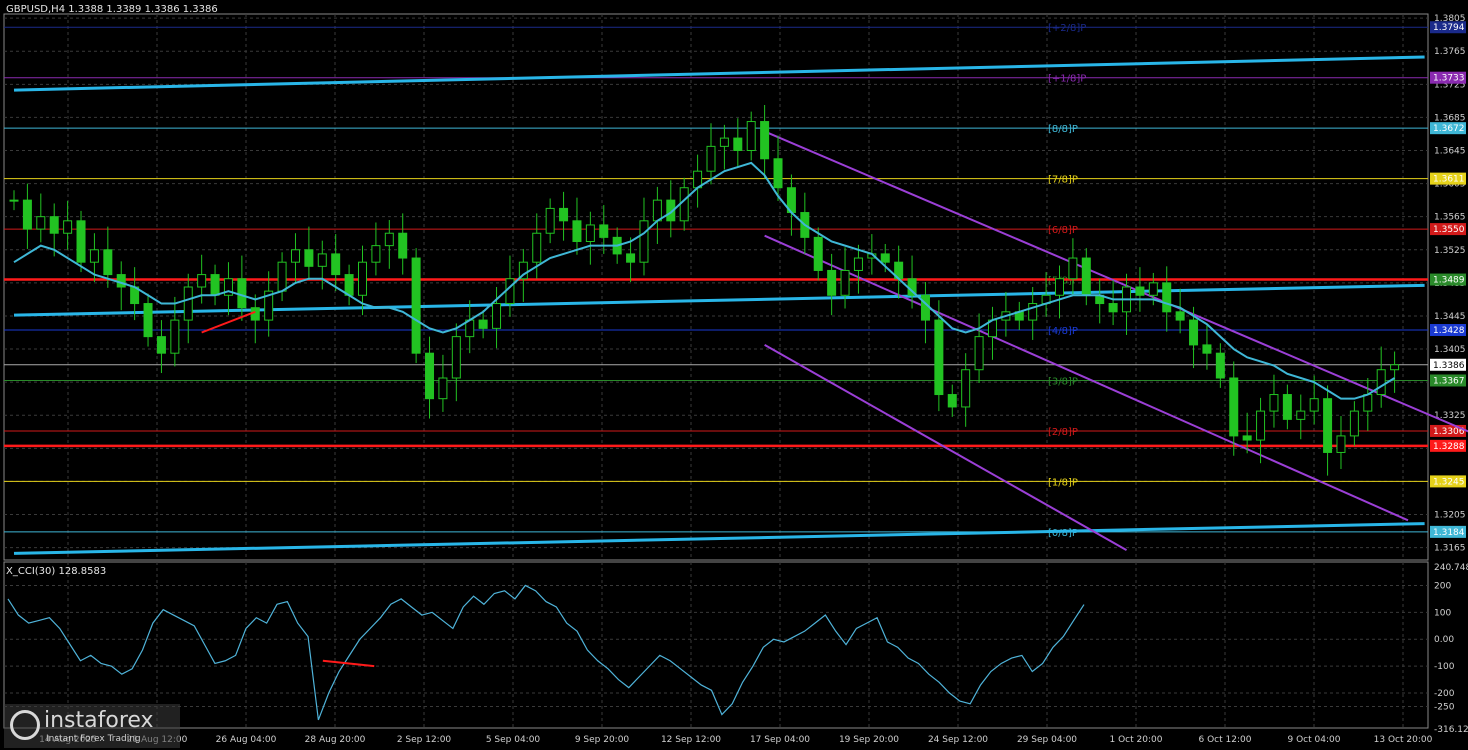 The height and width of the screenshot is (750, 1468). I want to click on x-axis-tick-label: 9 Sep 20:00, so click(602, 740).